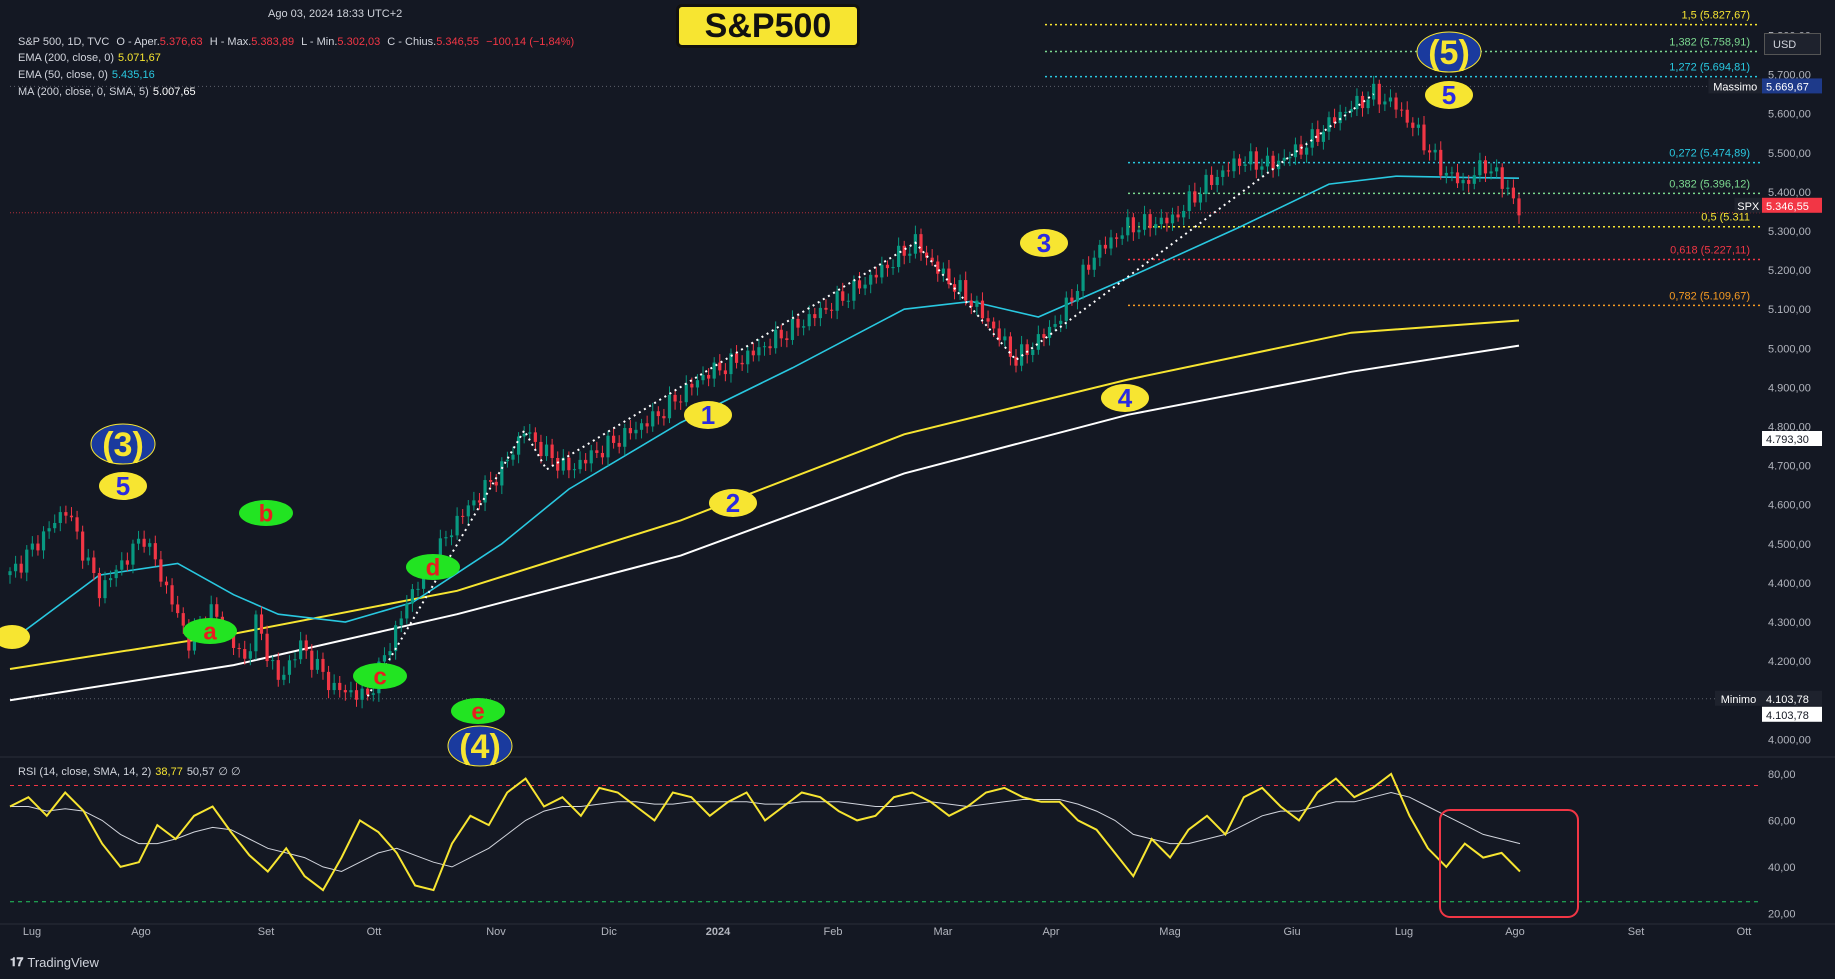 Image resolution: width=1835 pixels, height=979 pixels. I want to click on fib-level-label: 1,272 (5.694,81), so click(1709, 68).